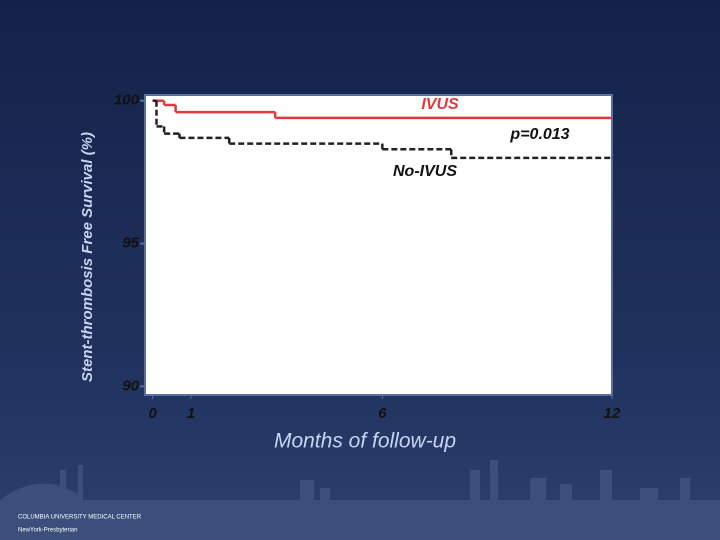  I want to click on x-tick-label: 0, so click(152, 413).